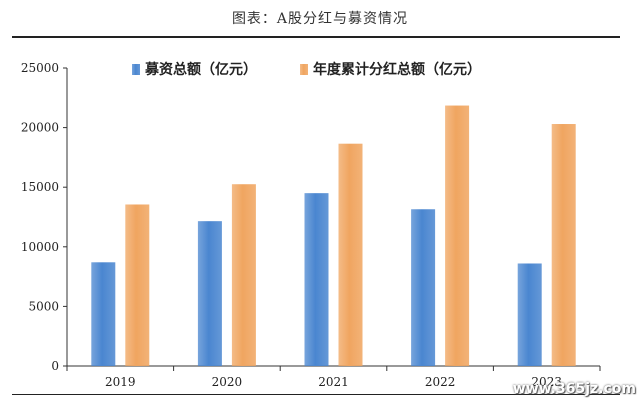 Image resolution: width=640 pixels, height=403 pixels. Describe the element at coordinates (243, 275) in the screenshot. I see `bar-dividend-2020` at that location.